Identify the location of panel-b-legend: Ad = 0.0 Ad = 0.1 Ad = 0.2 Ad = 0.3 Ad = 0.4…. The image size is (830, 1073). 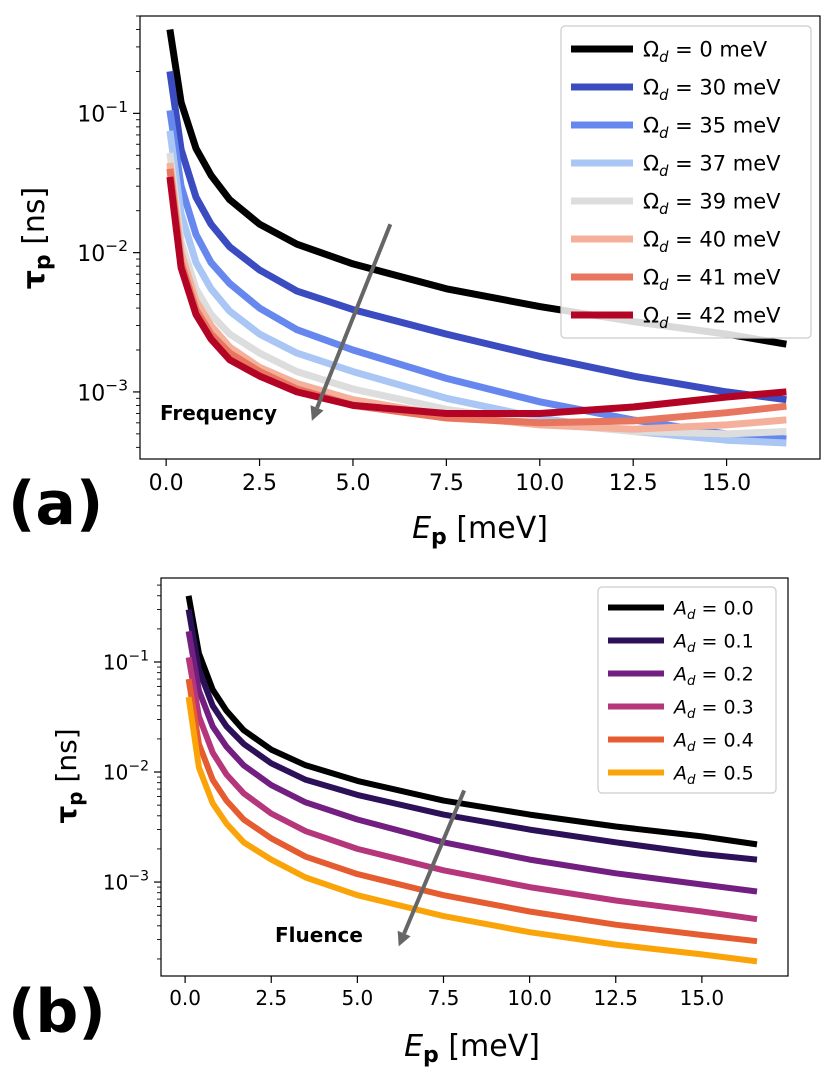
(687, 690).